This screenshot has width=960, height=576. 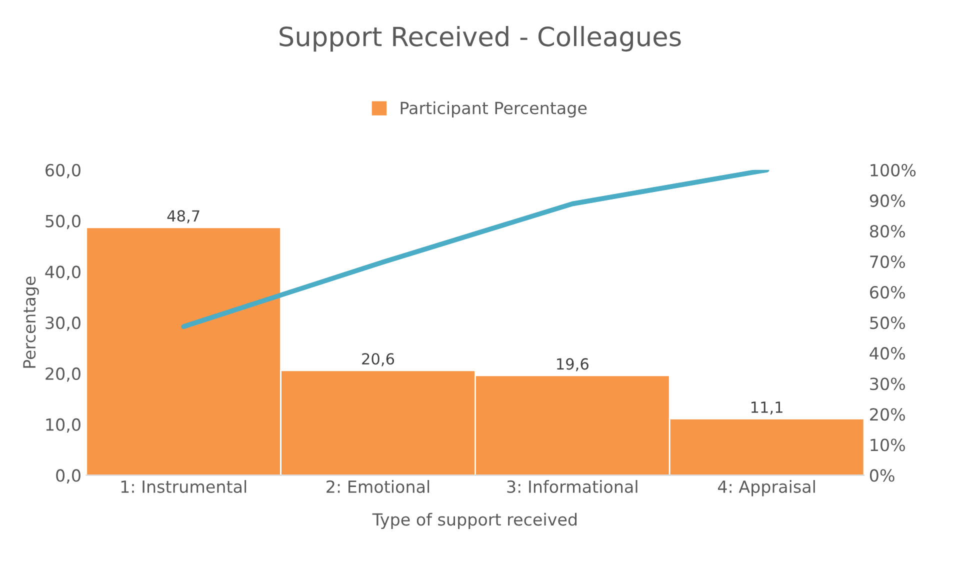 What do you see at coordinates (887, 292) in the screenshot?
I see `y2-tick-label: 60%` at bounding box center [887, 292].